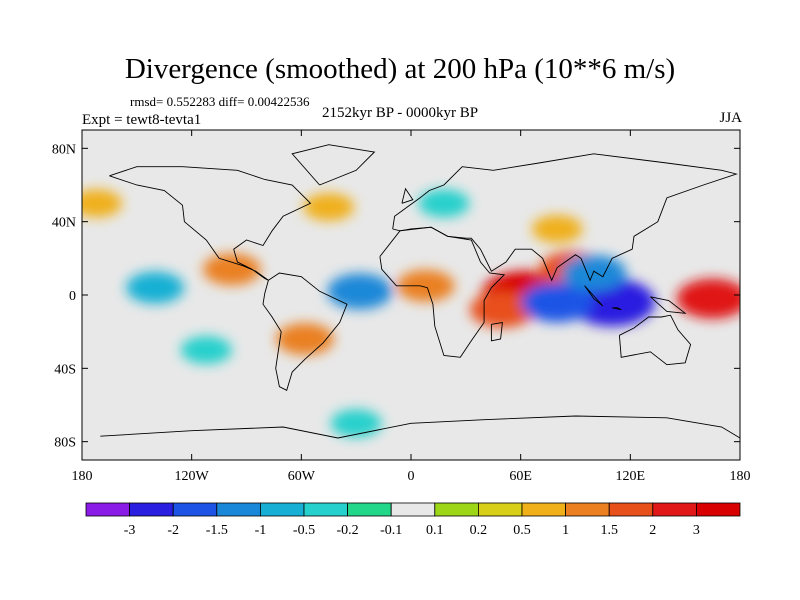 The height and width of the screenshot is (600, 800). I want to click on field-region-central-america-positive, so click(231, 269).